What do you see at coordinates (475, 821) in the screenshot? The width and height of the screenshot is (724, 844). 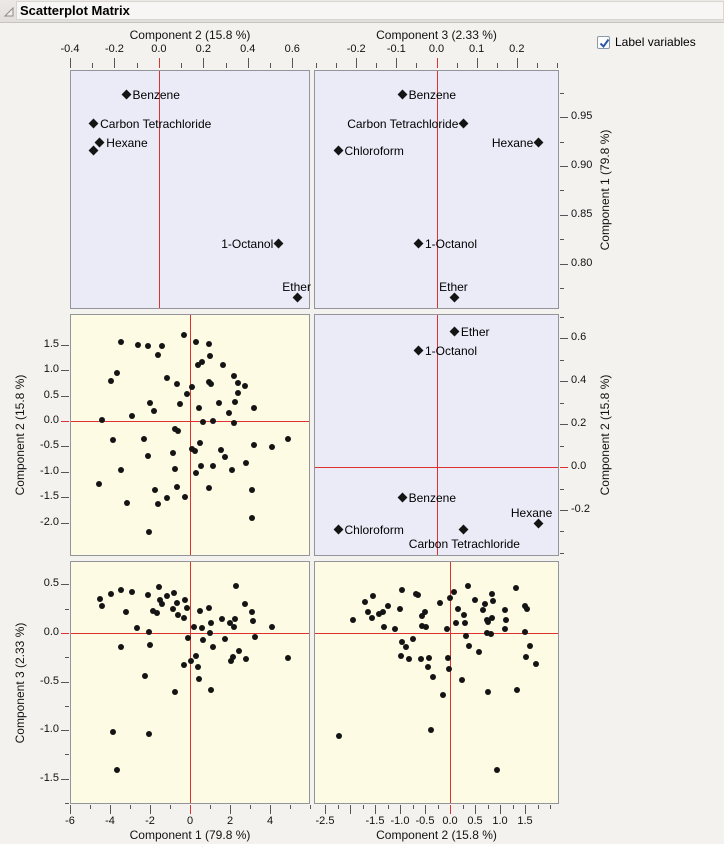 I see `axis-tick-label: 0.5` at bounding box center [475, 821].